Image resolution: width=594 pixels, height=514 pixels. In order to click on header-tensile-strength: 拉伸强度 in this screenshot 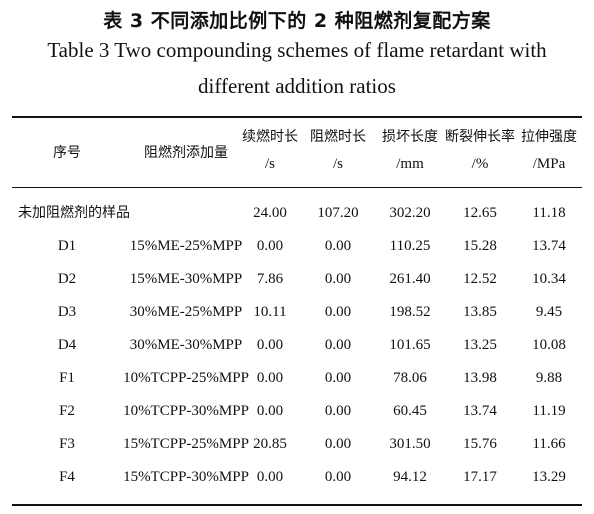, I will do `click(549, 137)`.